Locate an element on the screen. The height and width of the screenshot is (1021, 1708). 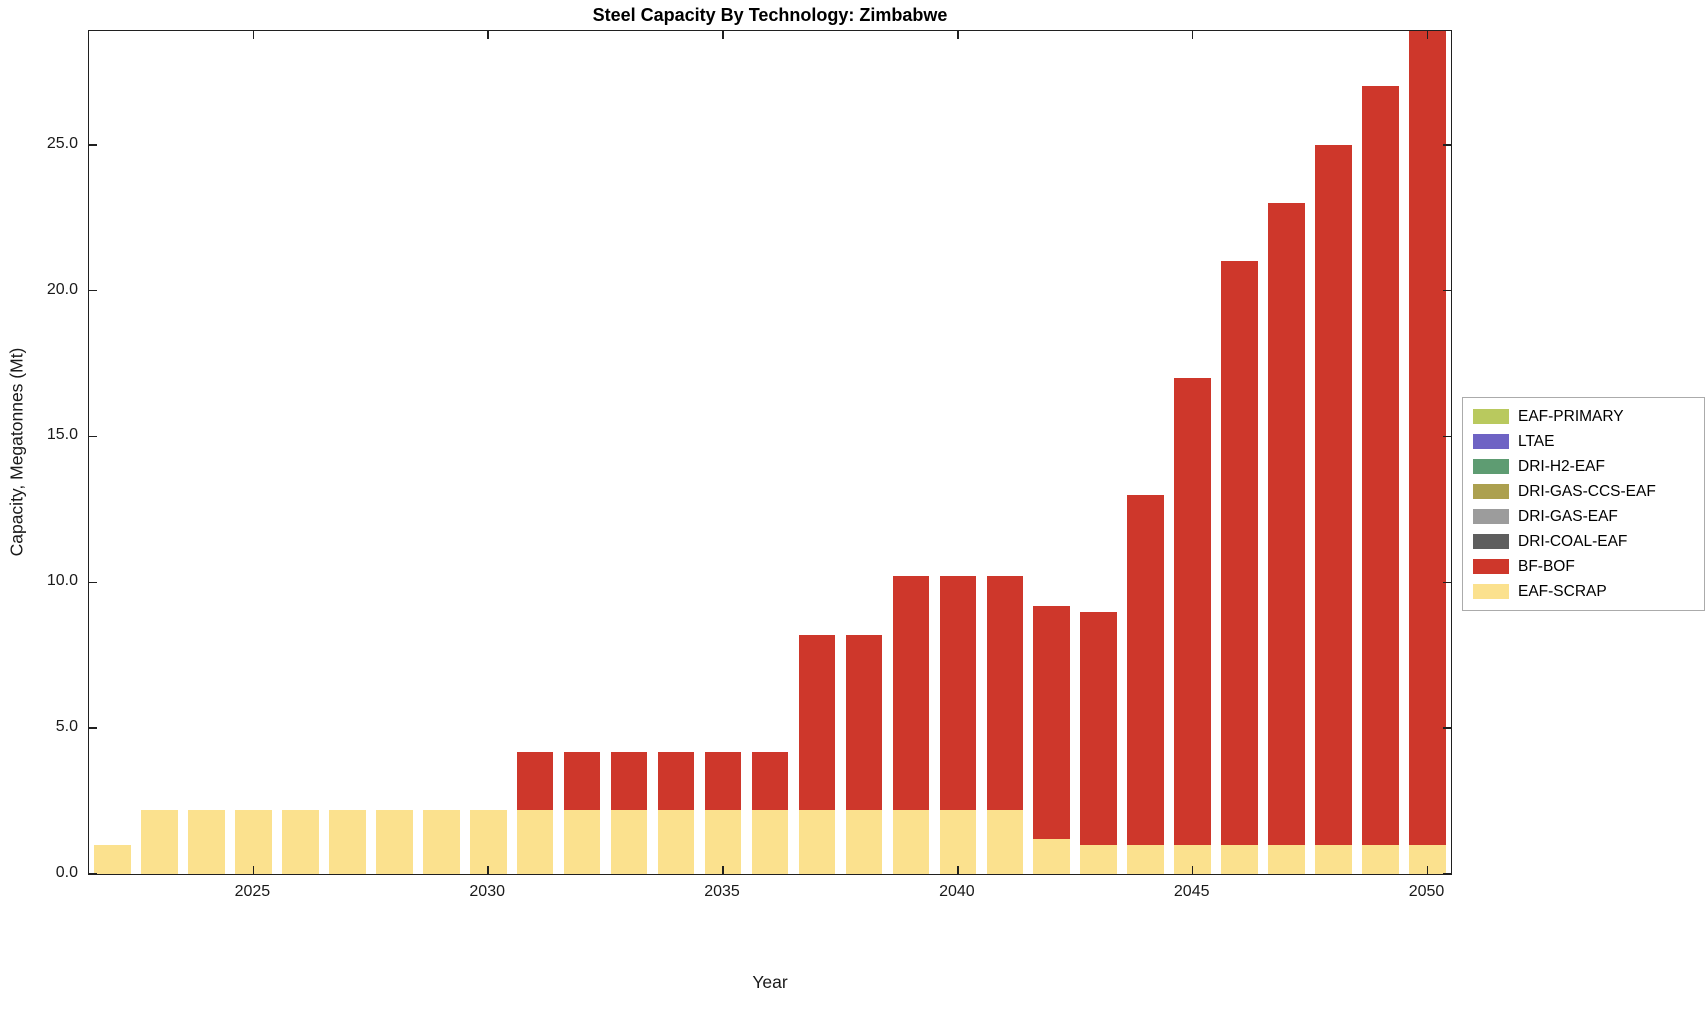
bar-2042-bf-bof is located at coordinates (1052, 722).